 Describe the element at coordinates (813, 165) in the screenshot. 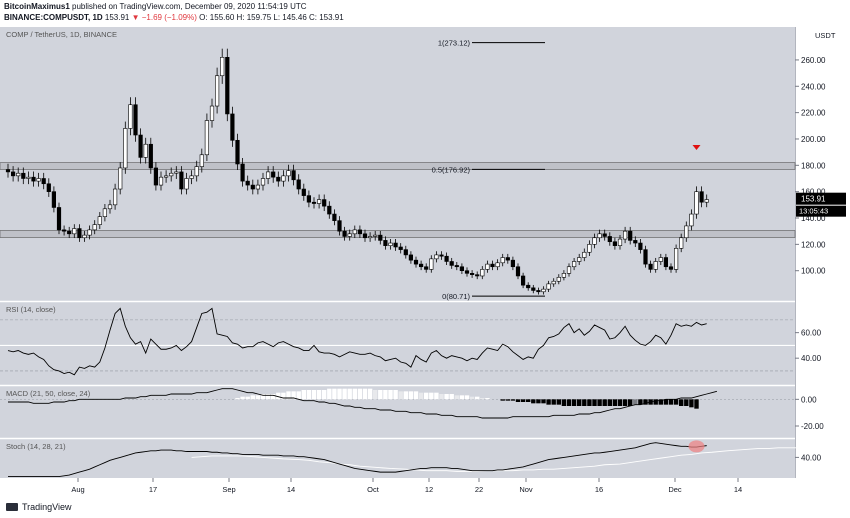

I see `y-tick-label: 180.00` at that location.